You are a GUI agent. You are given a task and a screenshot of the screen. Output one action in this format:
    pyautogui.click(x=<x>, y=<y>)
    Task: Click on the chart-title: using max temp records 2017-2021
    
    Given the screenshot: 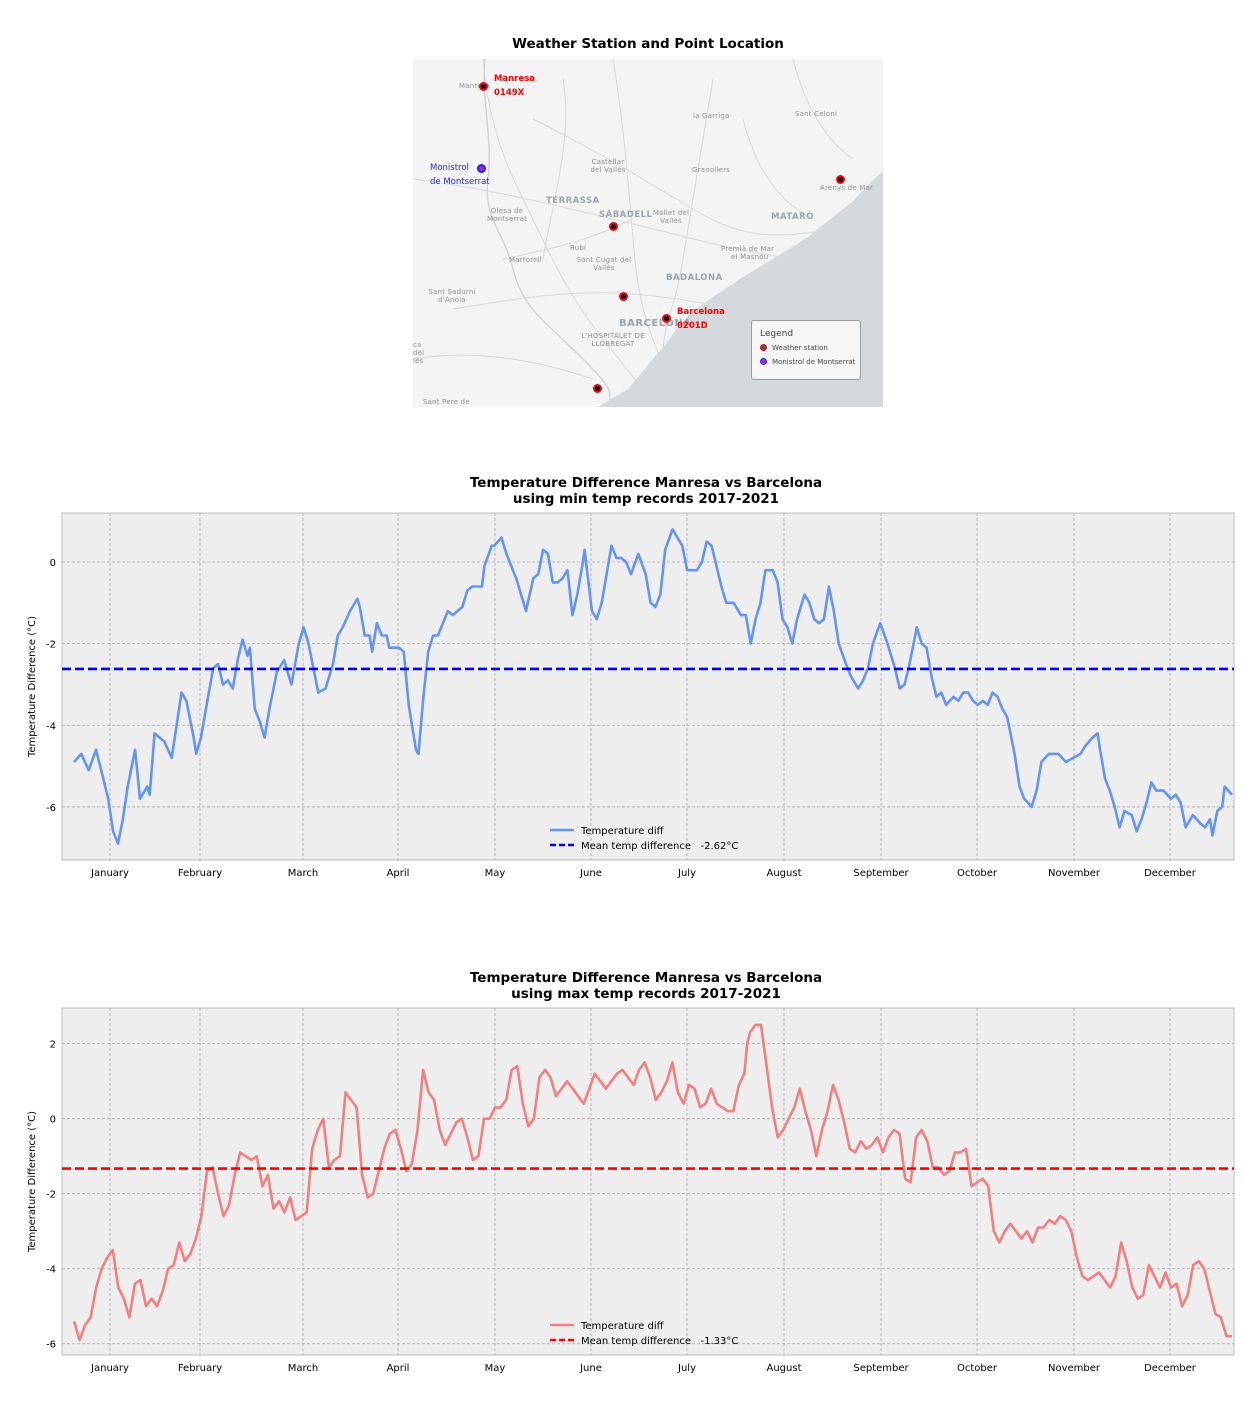 What is the action you would take?
    pyautogui.click(x=646, y=994)
    